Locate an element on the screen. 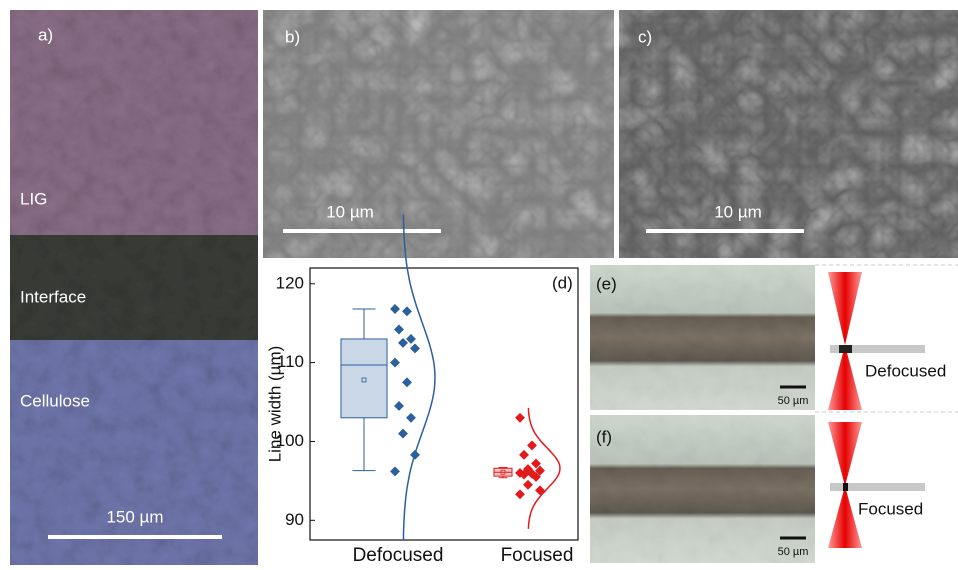  y-tick-label: 120 is located at coordinates (290, 282).